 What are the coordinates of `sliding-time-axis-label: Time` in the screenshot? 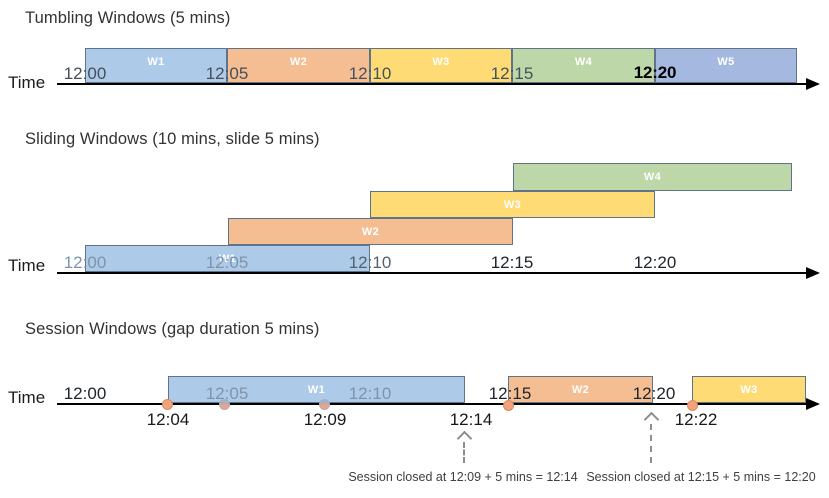 It's located at (27, 265).